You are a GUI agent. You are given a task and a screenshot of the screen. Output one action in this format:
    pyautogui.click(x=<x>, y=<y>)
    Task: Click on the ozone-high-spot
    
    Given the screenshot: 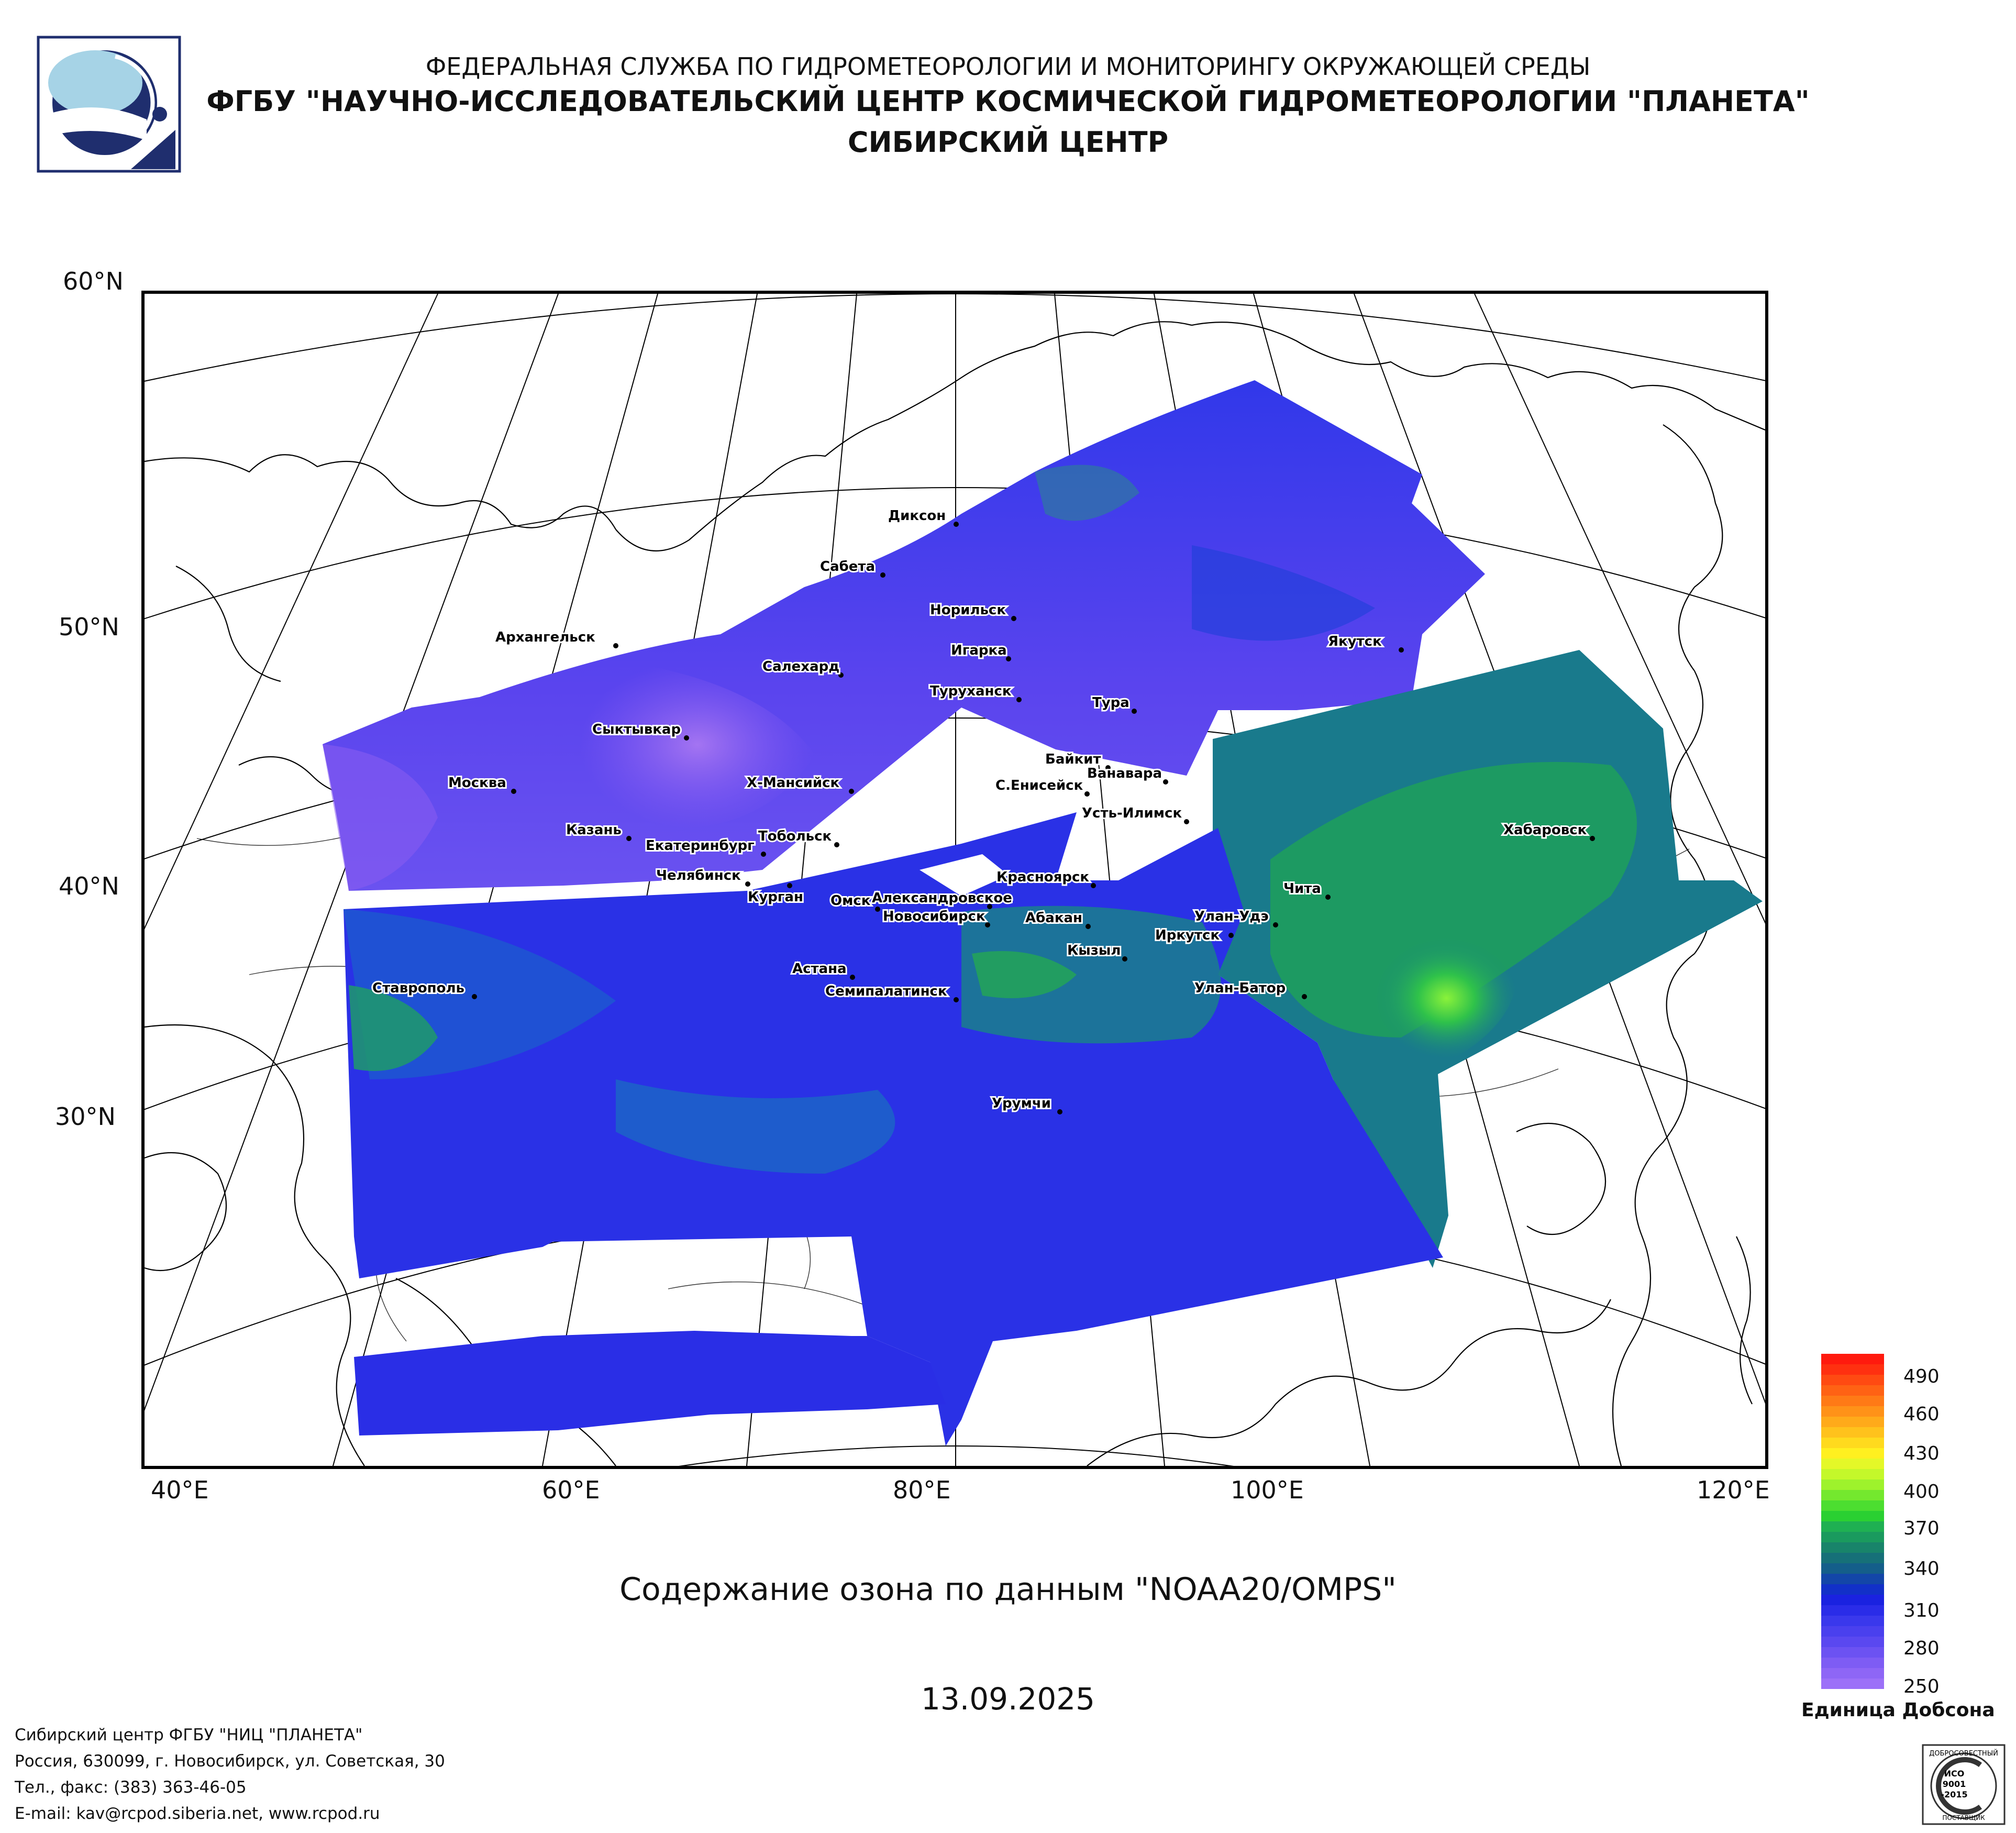 What is the action you would take?
    pyautogui.click(x=1447, y=998)
    